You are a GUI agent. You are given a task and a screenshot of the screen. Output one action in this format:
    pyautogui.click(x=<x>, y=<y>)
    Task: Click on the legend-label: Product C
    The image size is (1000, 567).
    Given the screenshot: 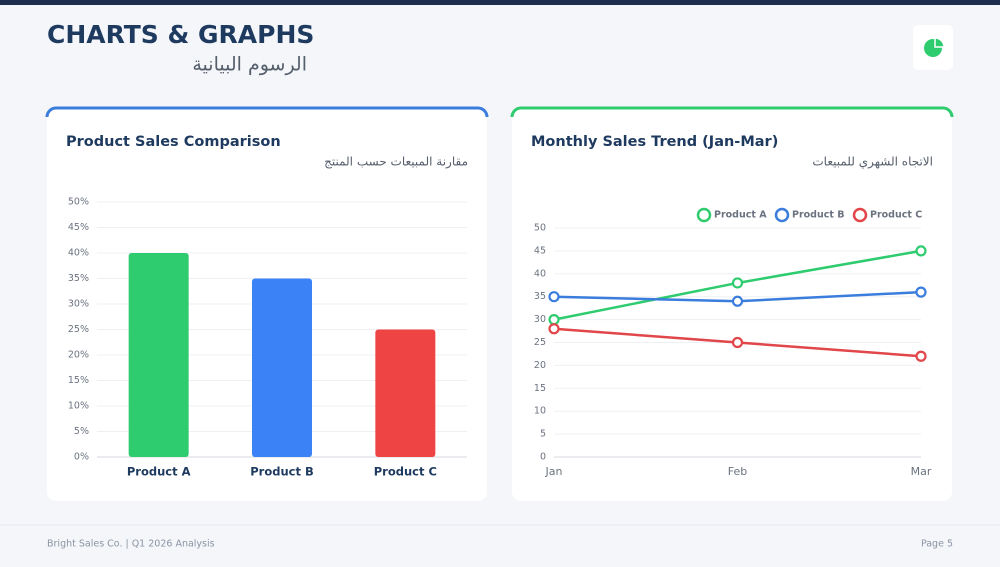 What is the action you would take?
    pyautogui.click(x=896, y=215)
    